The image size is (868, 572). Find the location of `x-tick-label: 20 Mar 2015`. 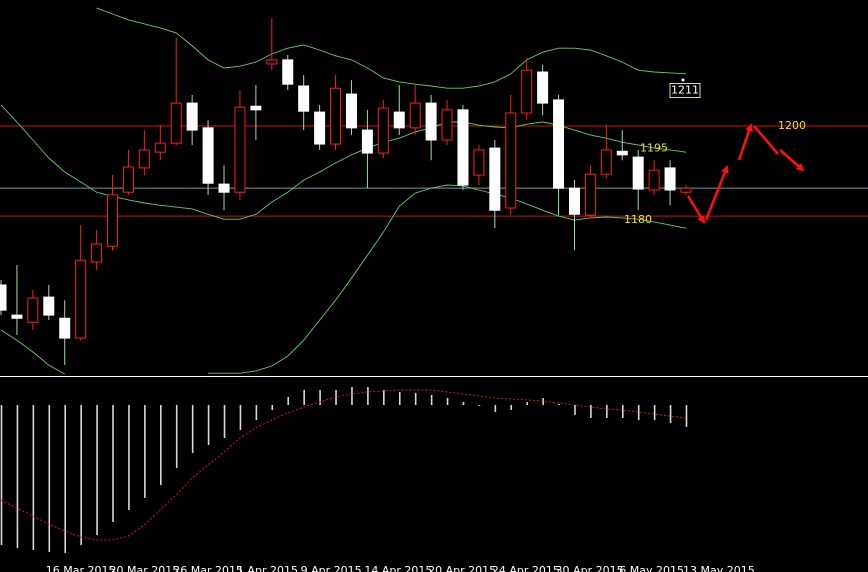

x-tick-label: 20 Mar 2015 is located at coordinates (145, 568).